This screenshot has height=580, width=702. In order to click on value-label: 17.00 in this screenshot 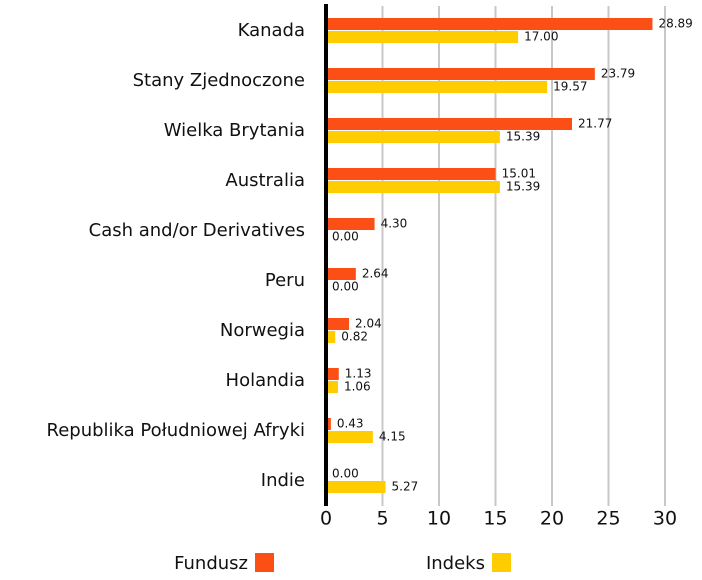, I will do `click(541, 37)`.